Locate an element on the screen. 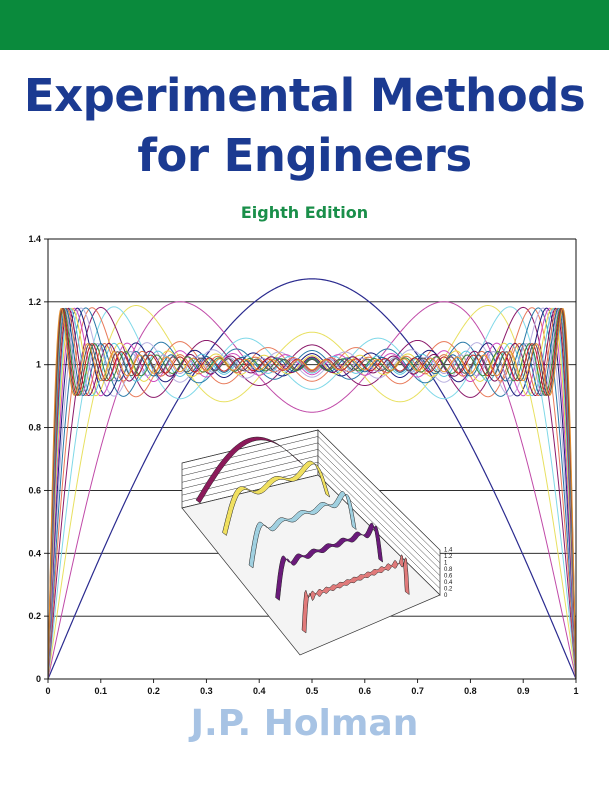  inset-floor is located at coordinates (311, 565).